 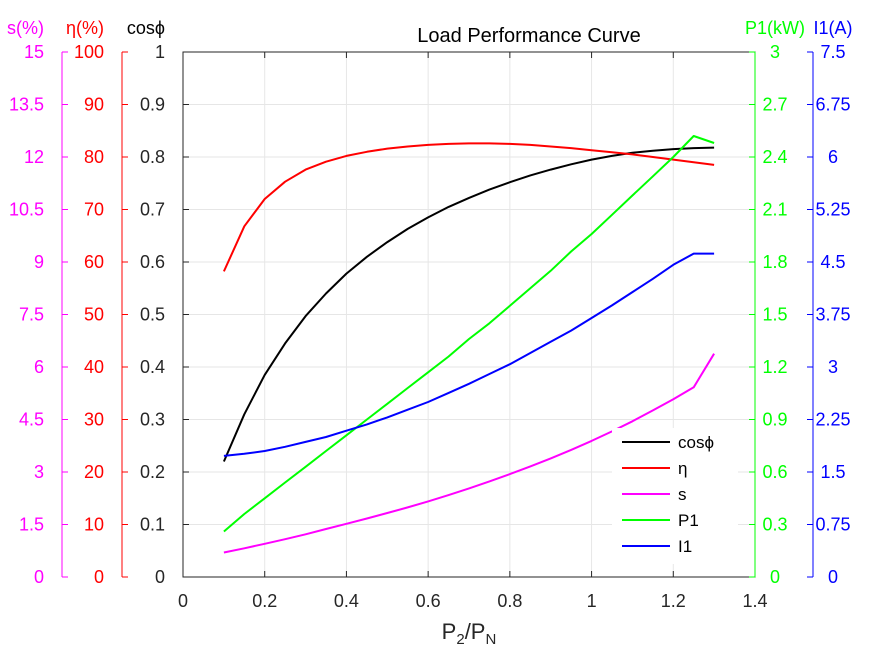 What do you see at coordinates (39, 577) in the screenshot?
I see `y-tick-label-s-0: 0` at bounding box center [39, 577].